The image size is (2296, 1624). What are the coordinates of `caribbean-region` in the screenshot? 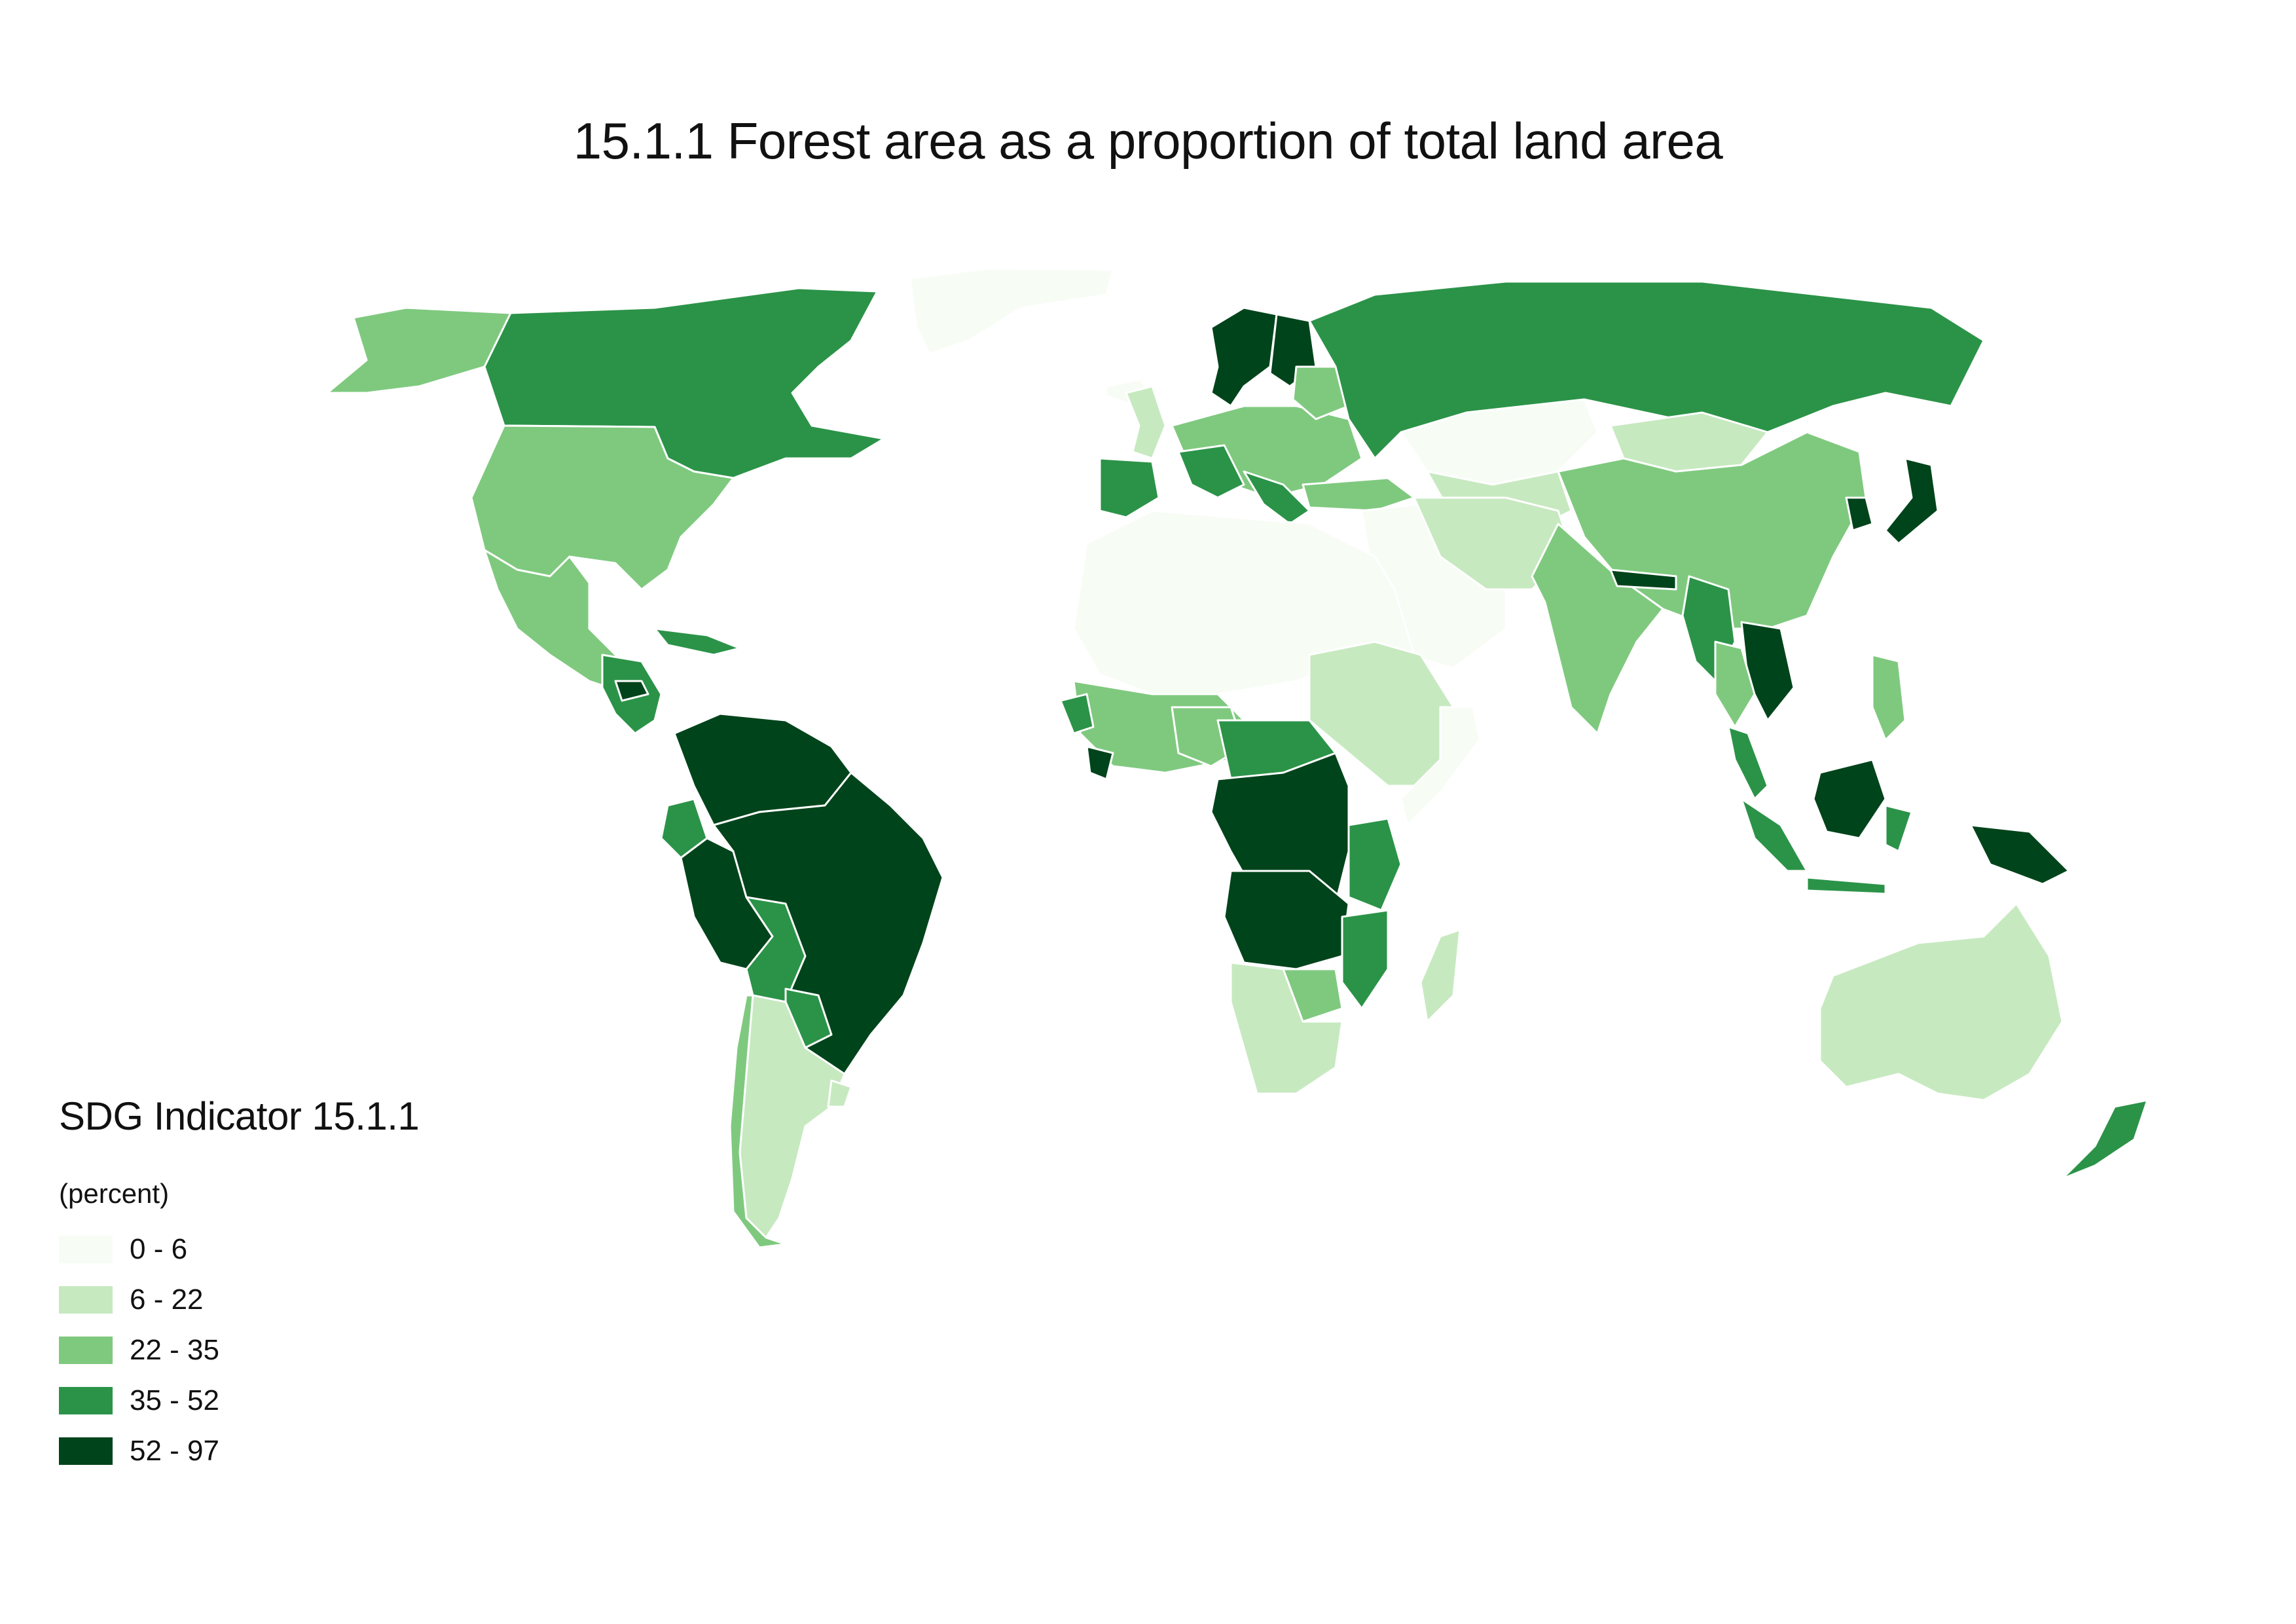 It's located at (697, 641).